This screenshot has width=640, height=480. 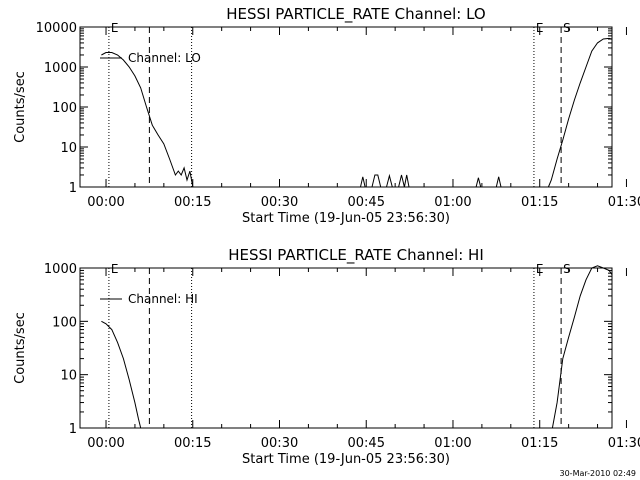 I want to click on panel-1-marker-label: S, so click(x=567, y=28).